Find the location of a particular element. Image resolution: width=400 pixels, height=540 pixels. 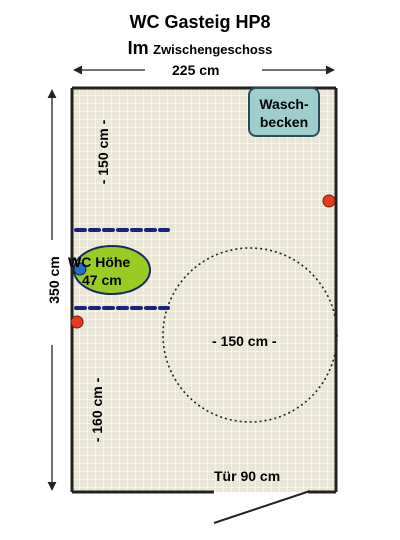

lower-clearance-label: - 160 cm - is located at coordinates (97, 410).